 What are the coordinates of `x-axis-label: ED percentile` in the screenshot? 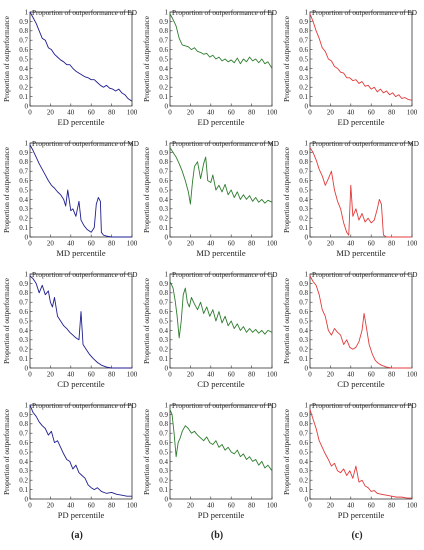 It's located at (361, 122).